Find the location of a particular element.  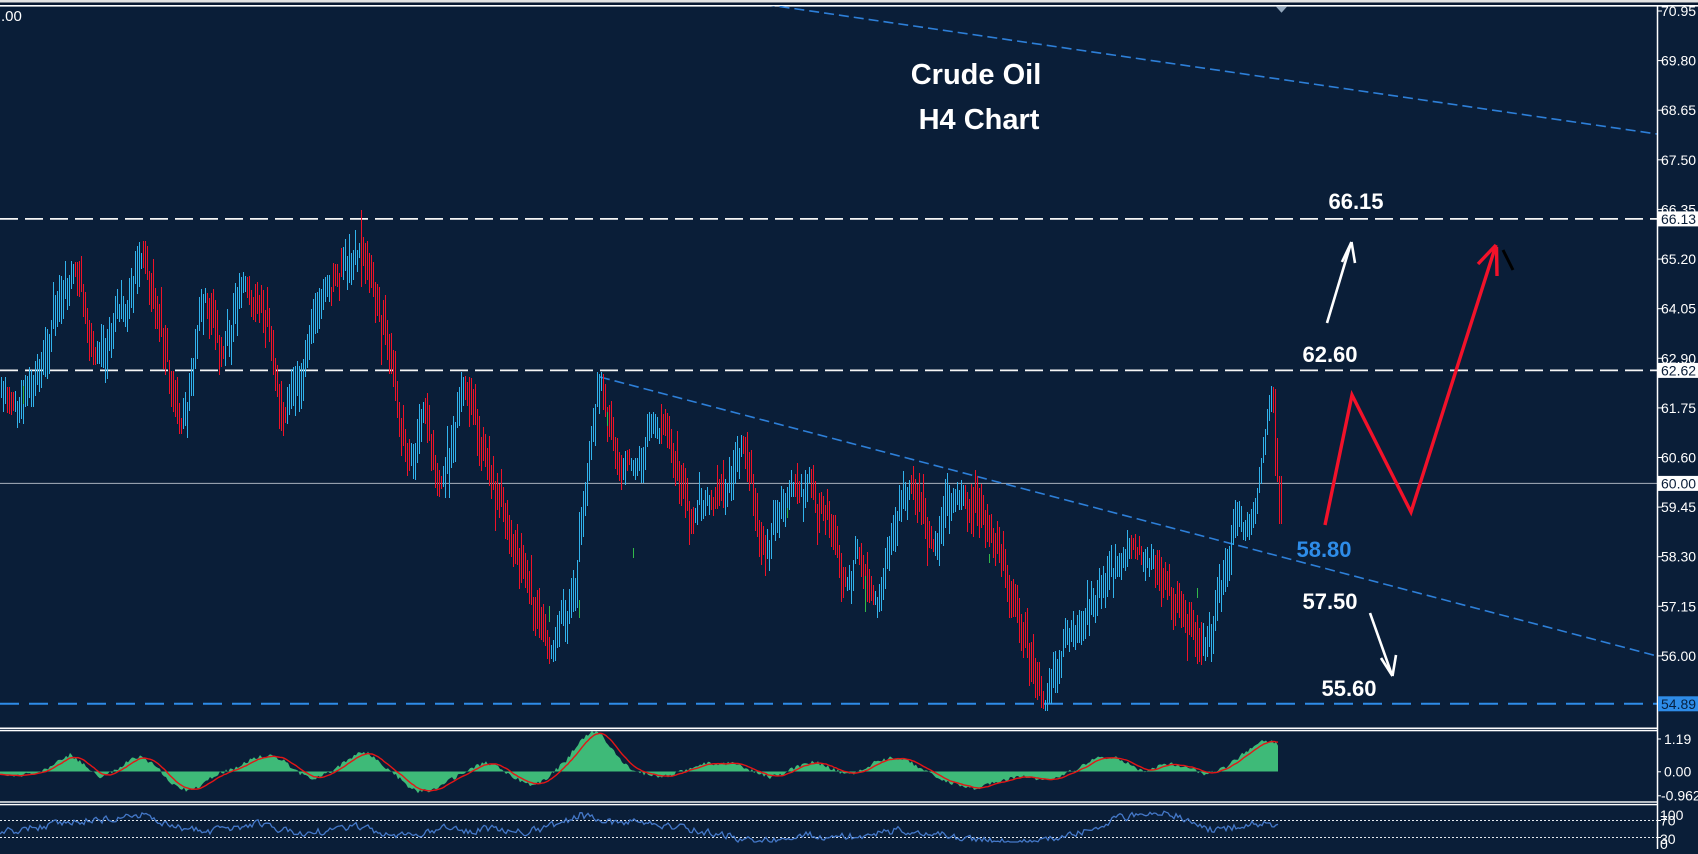

svg-text: 62.62 is located at coordinates (1678, 370).